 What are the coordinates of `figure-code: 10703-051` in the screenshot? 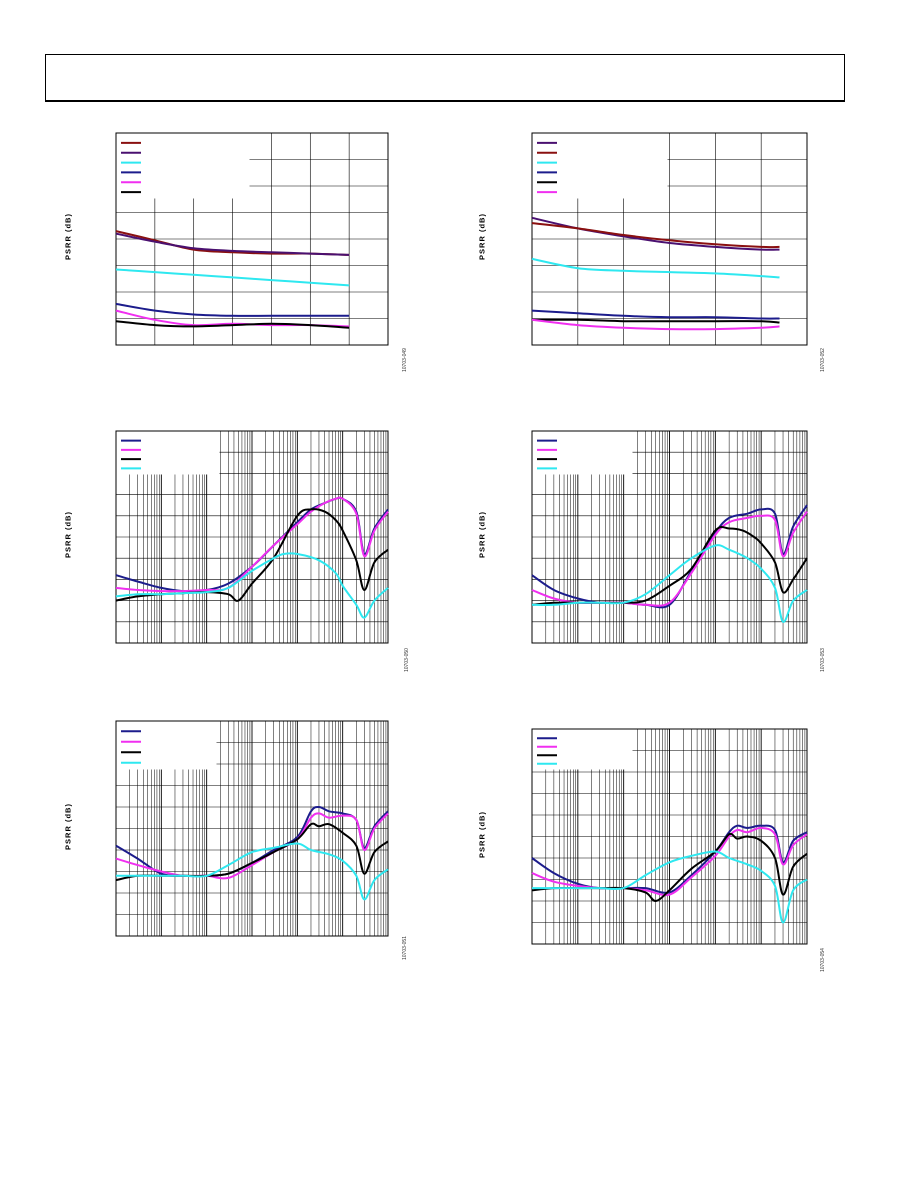 It's located at (405, 948).